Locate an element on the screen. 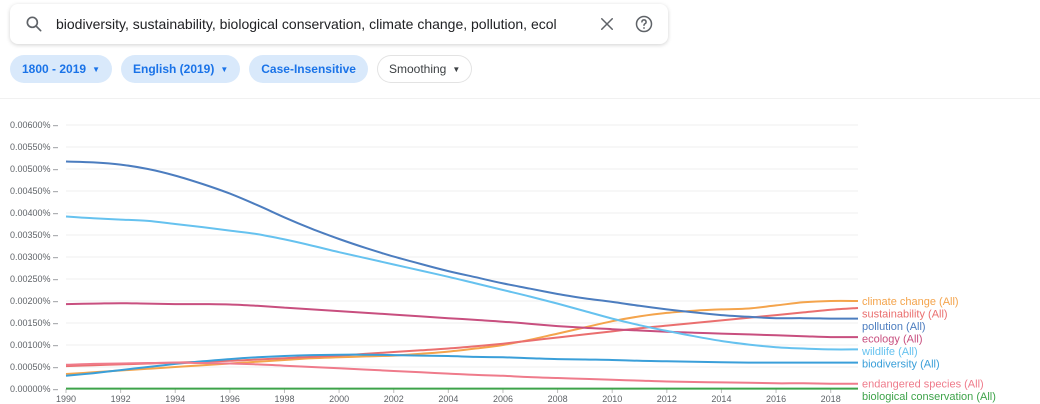 This screenshot has height=404, width=1040. series-line-ecology is located at coordinates (462, 320).